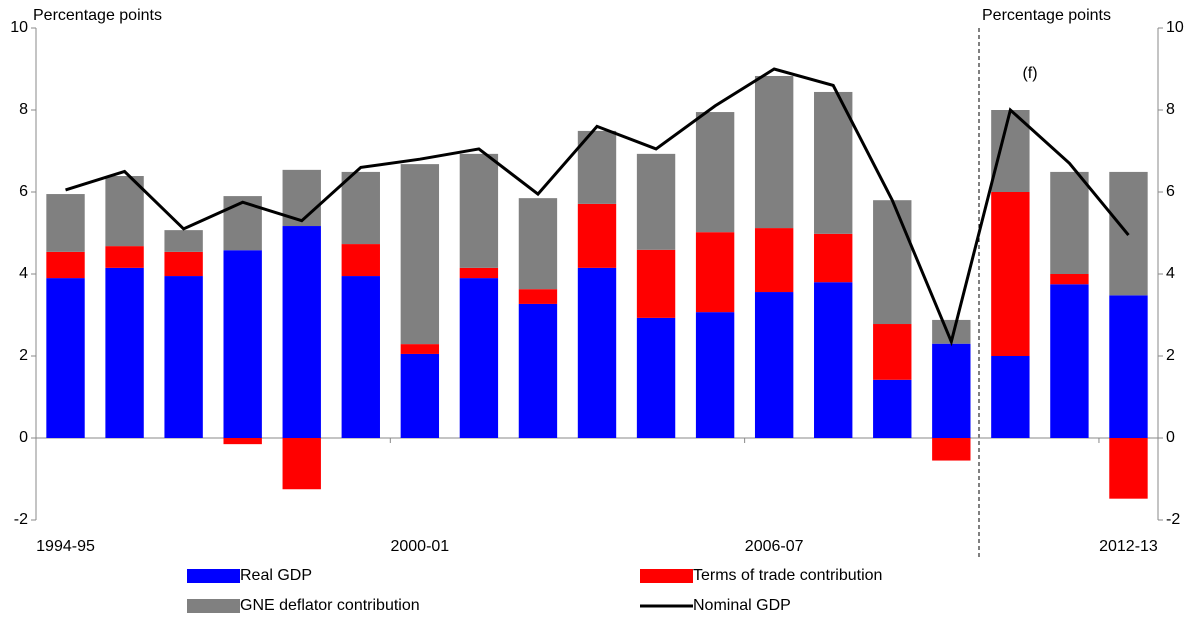 This screenshot has height=624, width=1188. Describe the element at coordinates (419, 546) in the screenshot. I see `x-tick-label: 2000-01` at that location.